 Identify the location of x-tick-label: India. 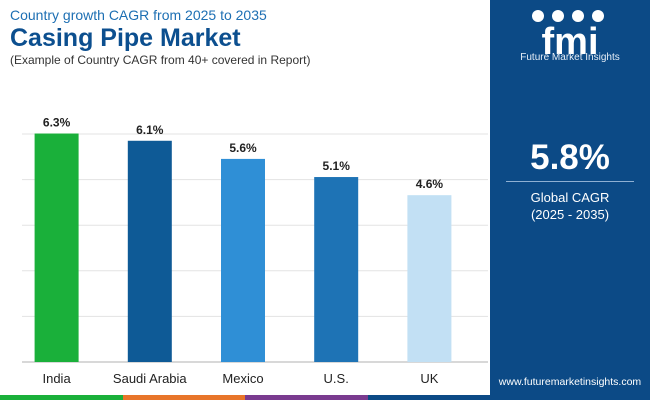
(56, 378).